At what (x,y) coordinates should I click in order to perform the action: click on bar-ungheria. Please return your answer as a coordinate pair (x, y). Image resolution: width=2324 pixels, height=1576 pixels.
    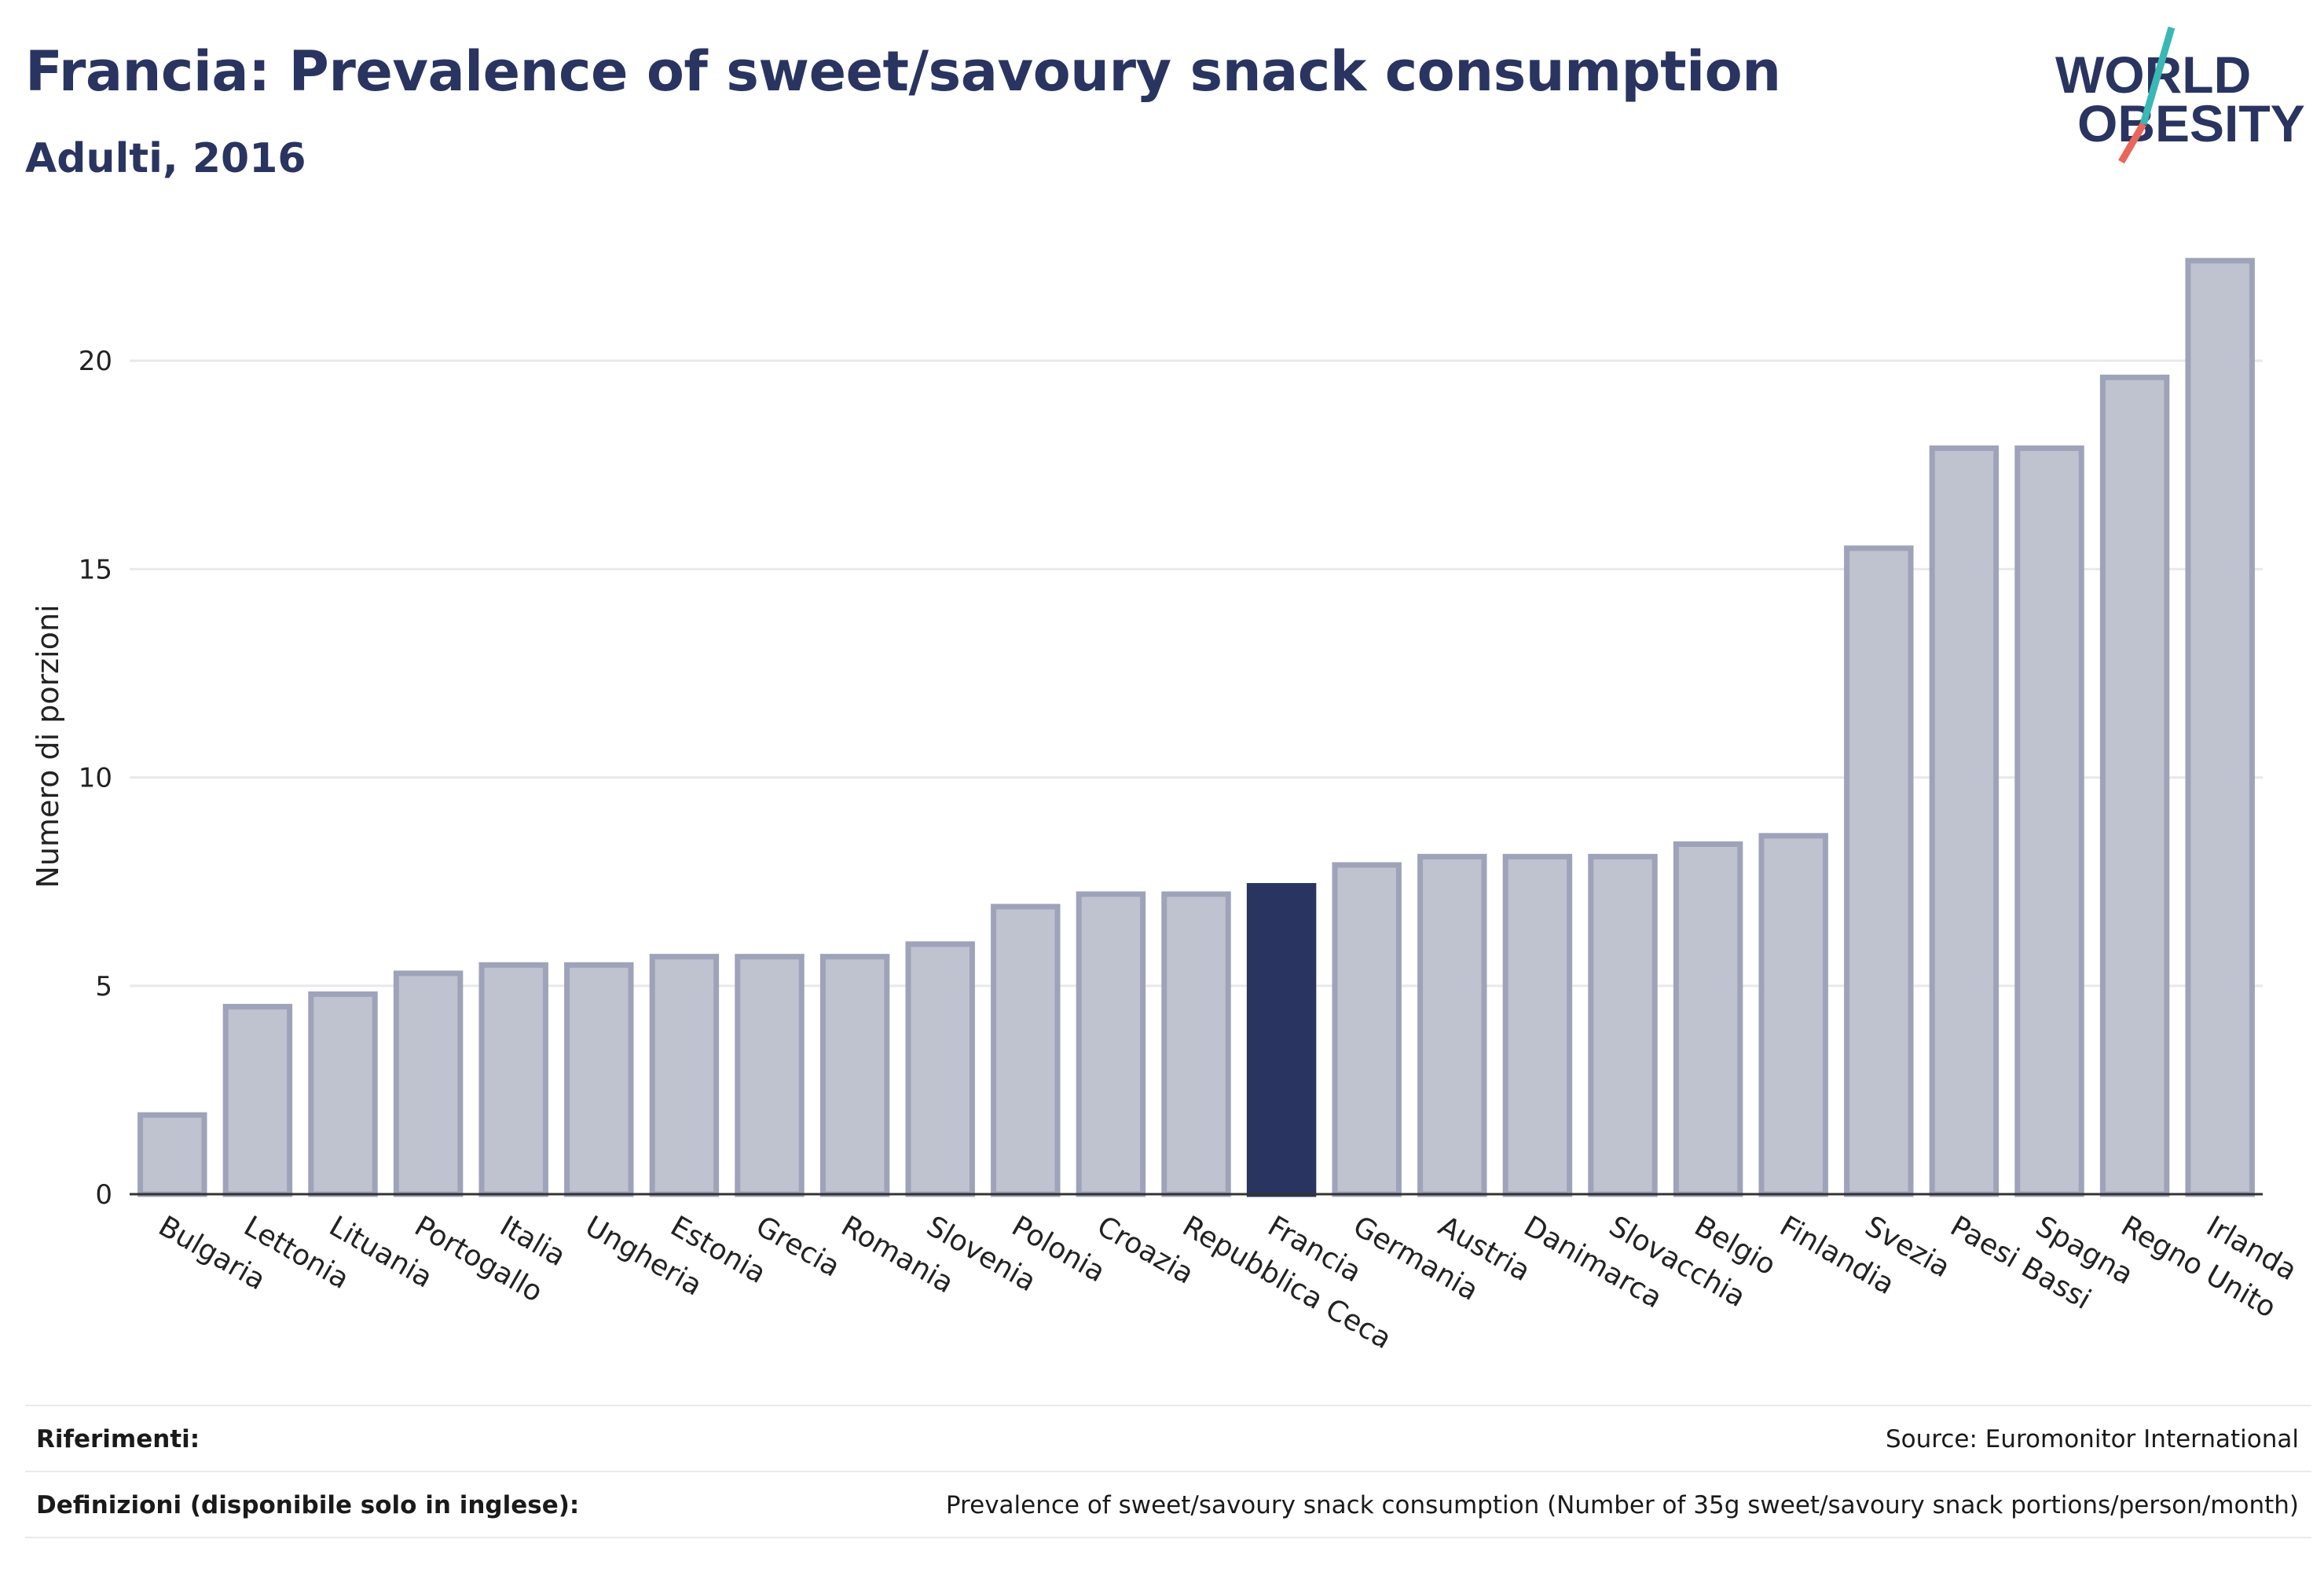
    Looking at the image, I should click on (599, 1079).